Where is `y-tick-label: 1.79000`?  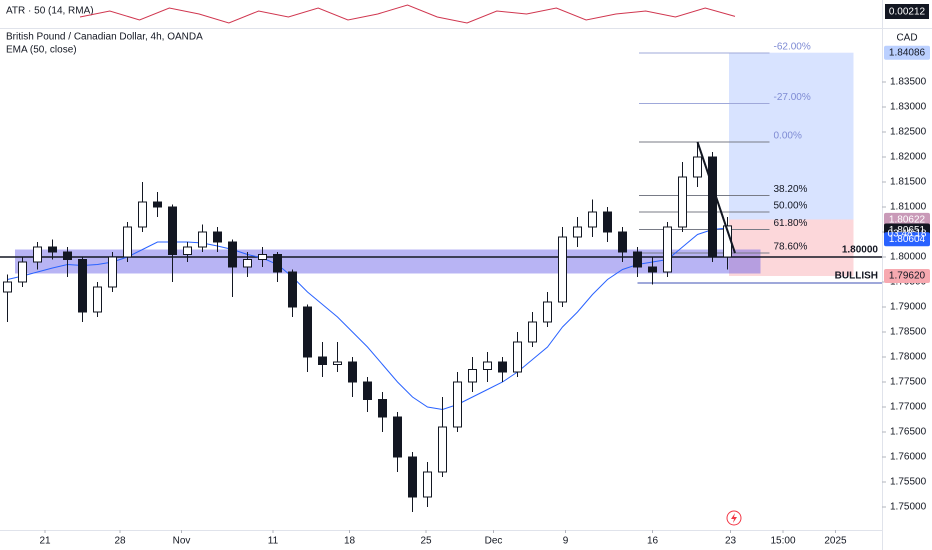 y-tick-label: 1.79000 is located at coordinates (908, 307).